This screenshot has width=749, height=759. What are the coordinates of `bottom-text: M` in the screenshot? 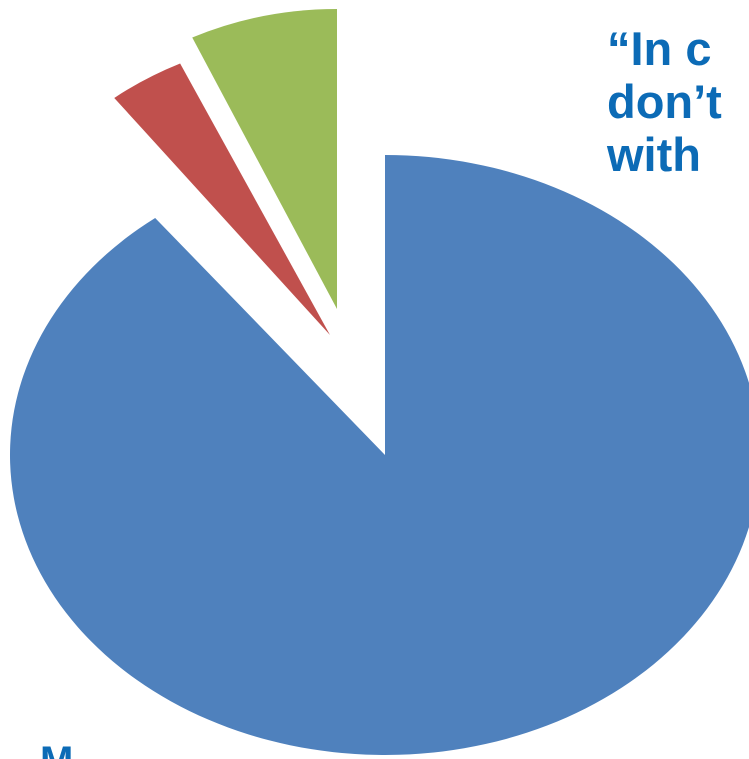 It's located at (65, 752).